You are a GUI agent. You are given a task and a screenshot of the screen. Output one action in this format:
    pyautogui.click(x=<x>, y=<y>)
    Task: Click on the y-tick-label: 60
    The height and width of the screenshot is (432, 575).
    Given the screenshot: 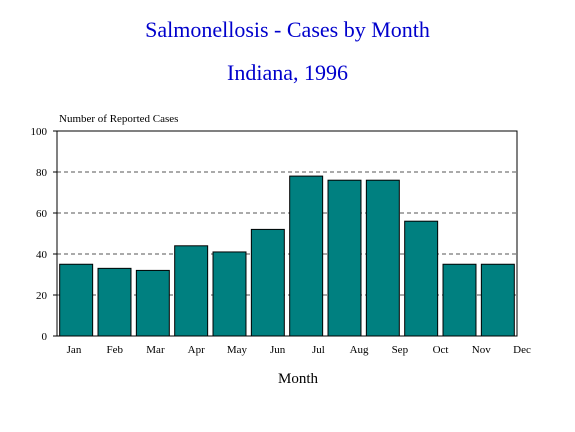 What is the action you would take?
    pyautogui.click(x=42, y=214)
    